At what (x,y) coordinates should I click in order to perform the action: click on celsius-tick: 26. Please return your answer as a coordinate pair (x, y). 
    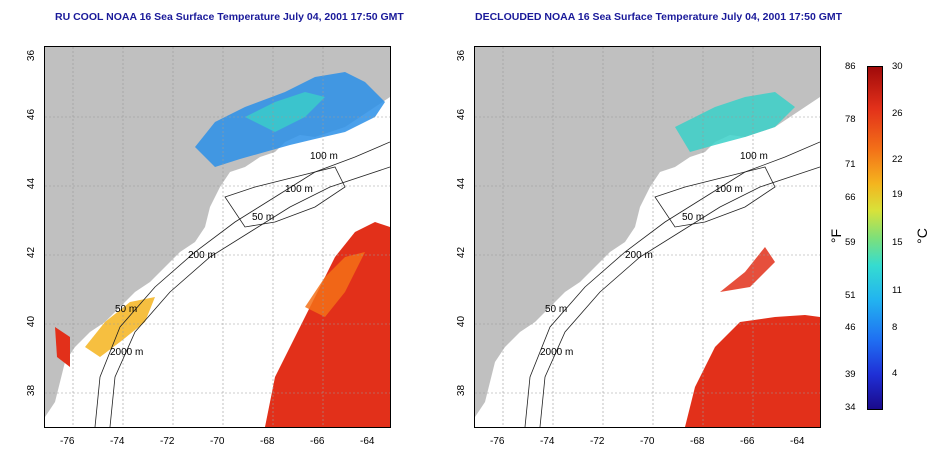
    Looking at the image, I should click on (897, 113).